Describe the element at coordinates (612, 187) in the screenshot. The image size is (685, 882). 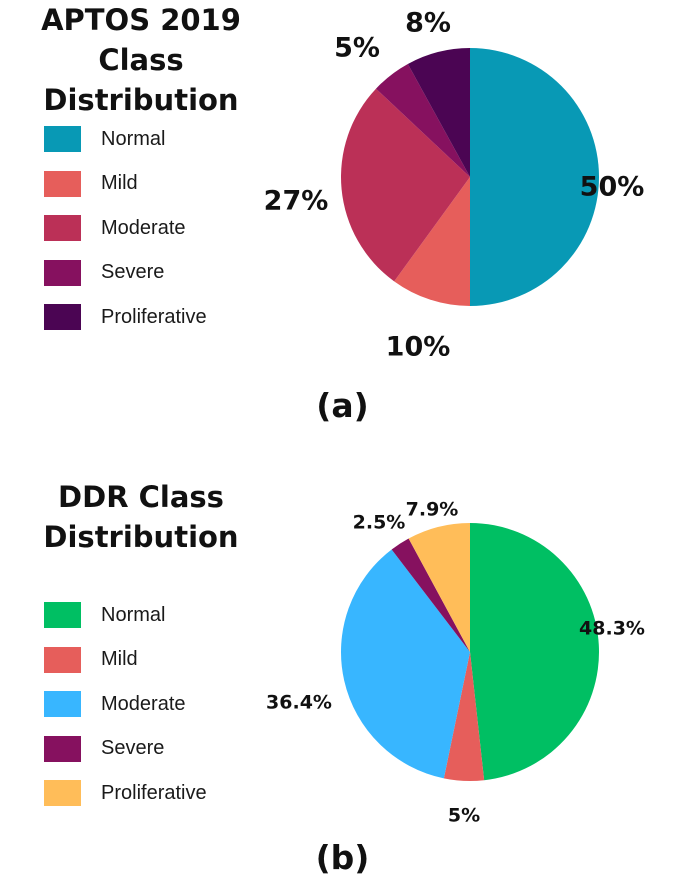
I see `pie-label-normal: 50%` at that location.